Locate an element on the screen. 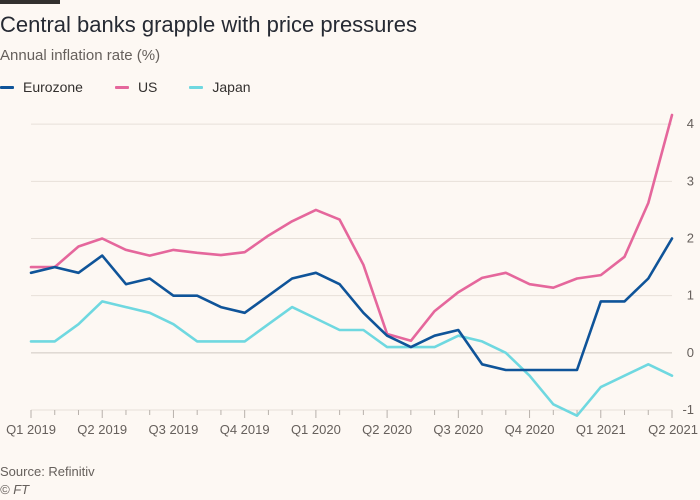 Image resolution: width=700 pixels, height=500 pixels. legend-item-japan: Japan is located at coordinates (220, 87).